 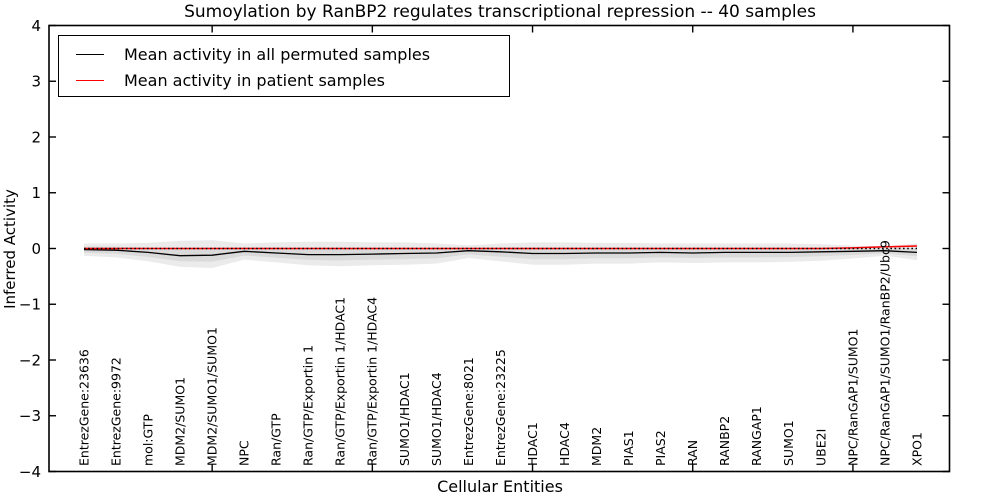 What do you see at coordinates (564, 444) in the screenshot?
I see `x-category-label: HDAC4` at bounding box center [564, 444].